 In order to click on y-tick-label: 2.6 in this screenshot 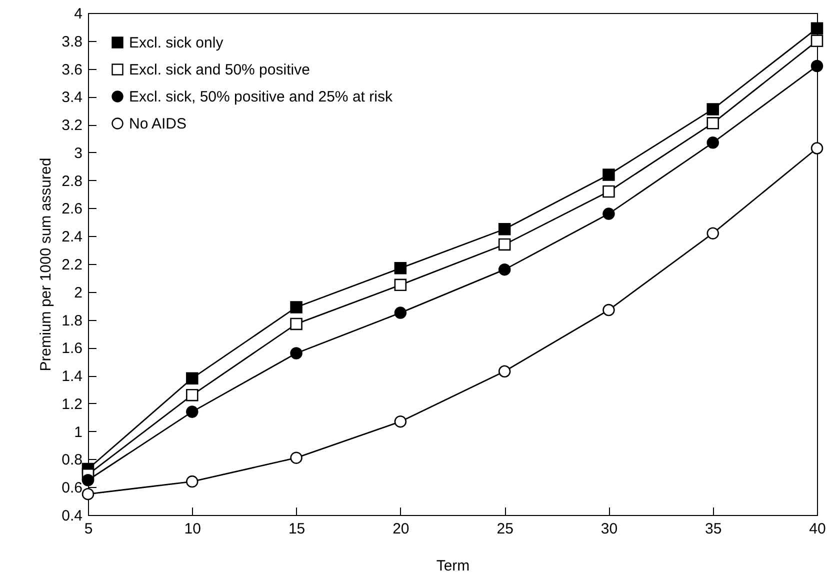, I will do `click(72, 209)`.